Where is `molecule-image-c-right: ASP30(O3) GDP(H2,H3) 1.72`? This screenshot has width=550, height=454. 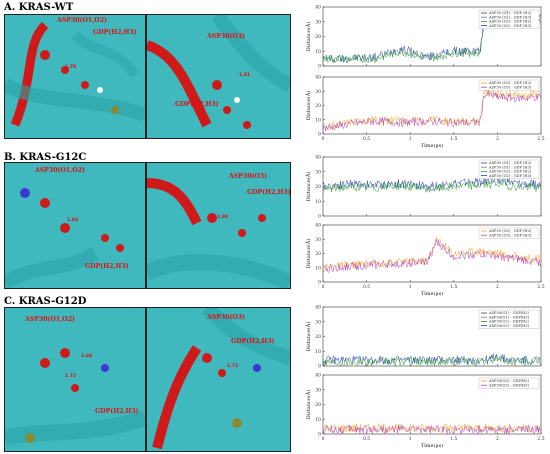 molecule-image-c-right: ASP30(O3) GDP(H2,H3) 1.72 is located at coordinates (218, 379).